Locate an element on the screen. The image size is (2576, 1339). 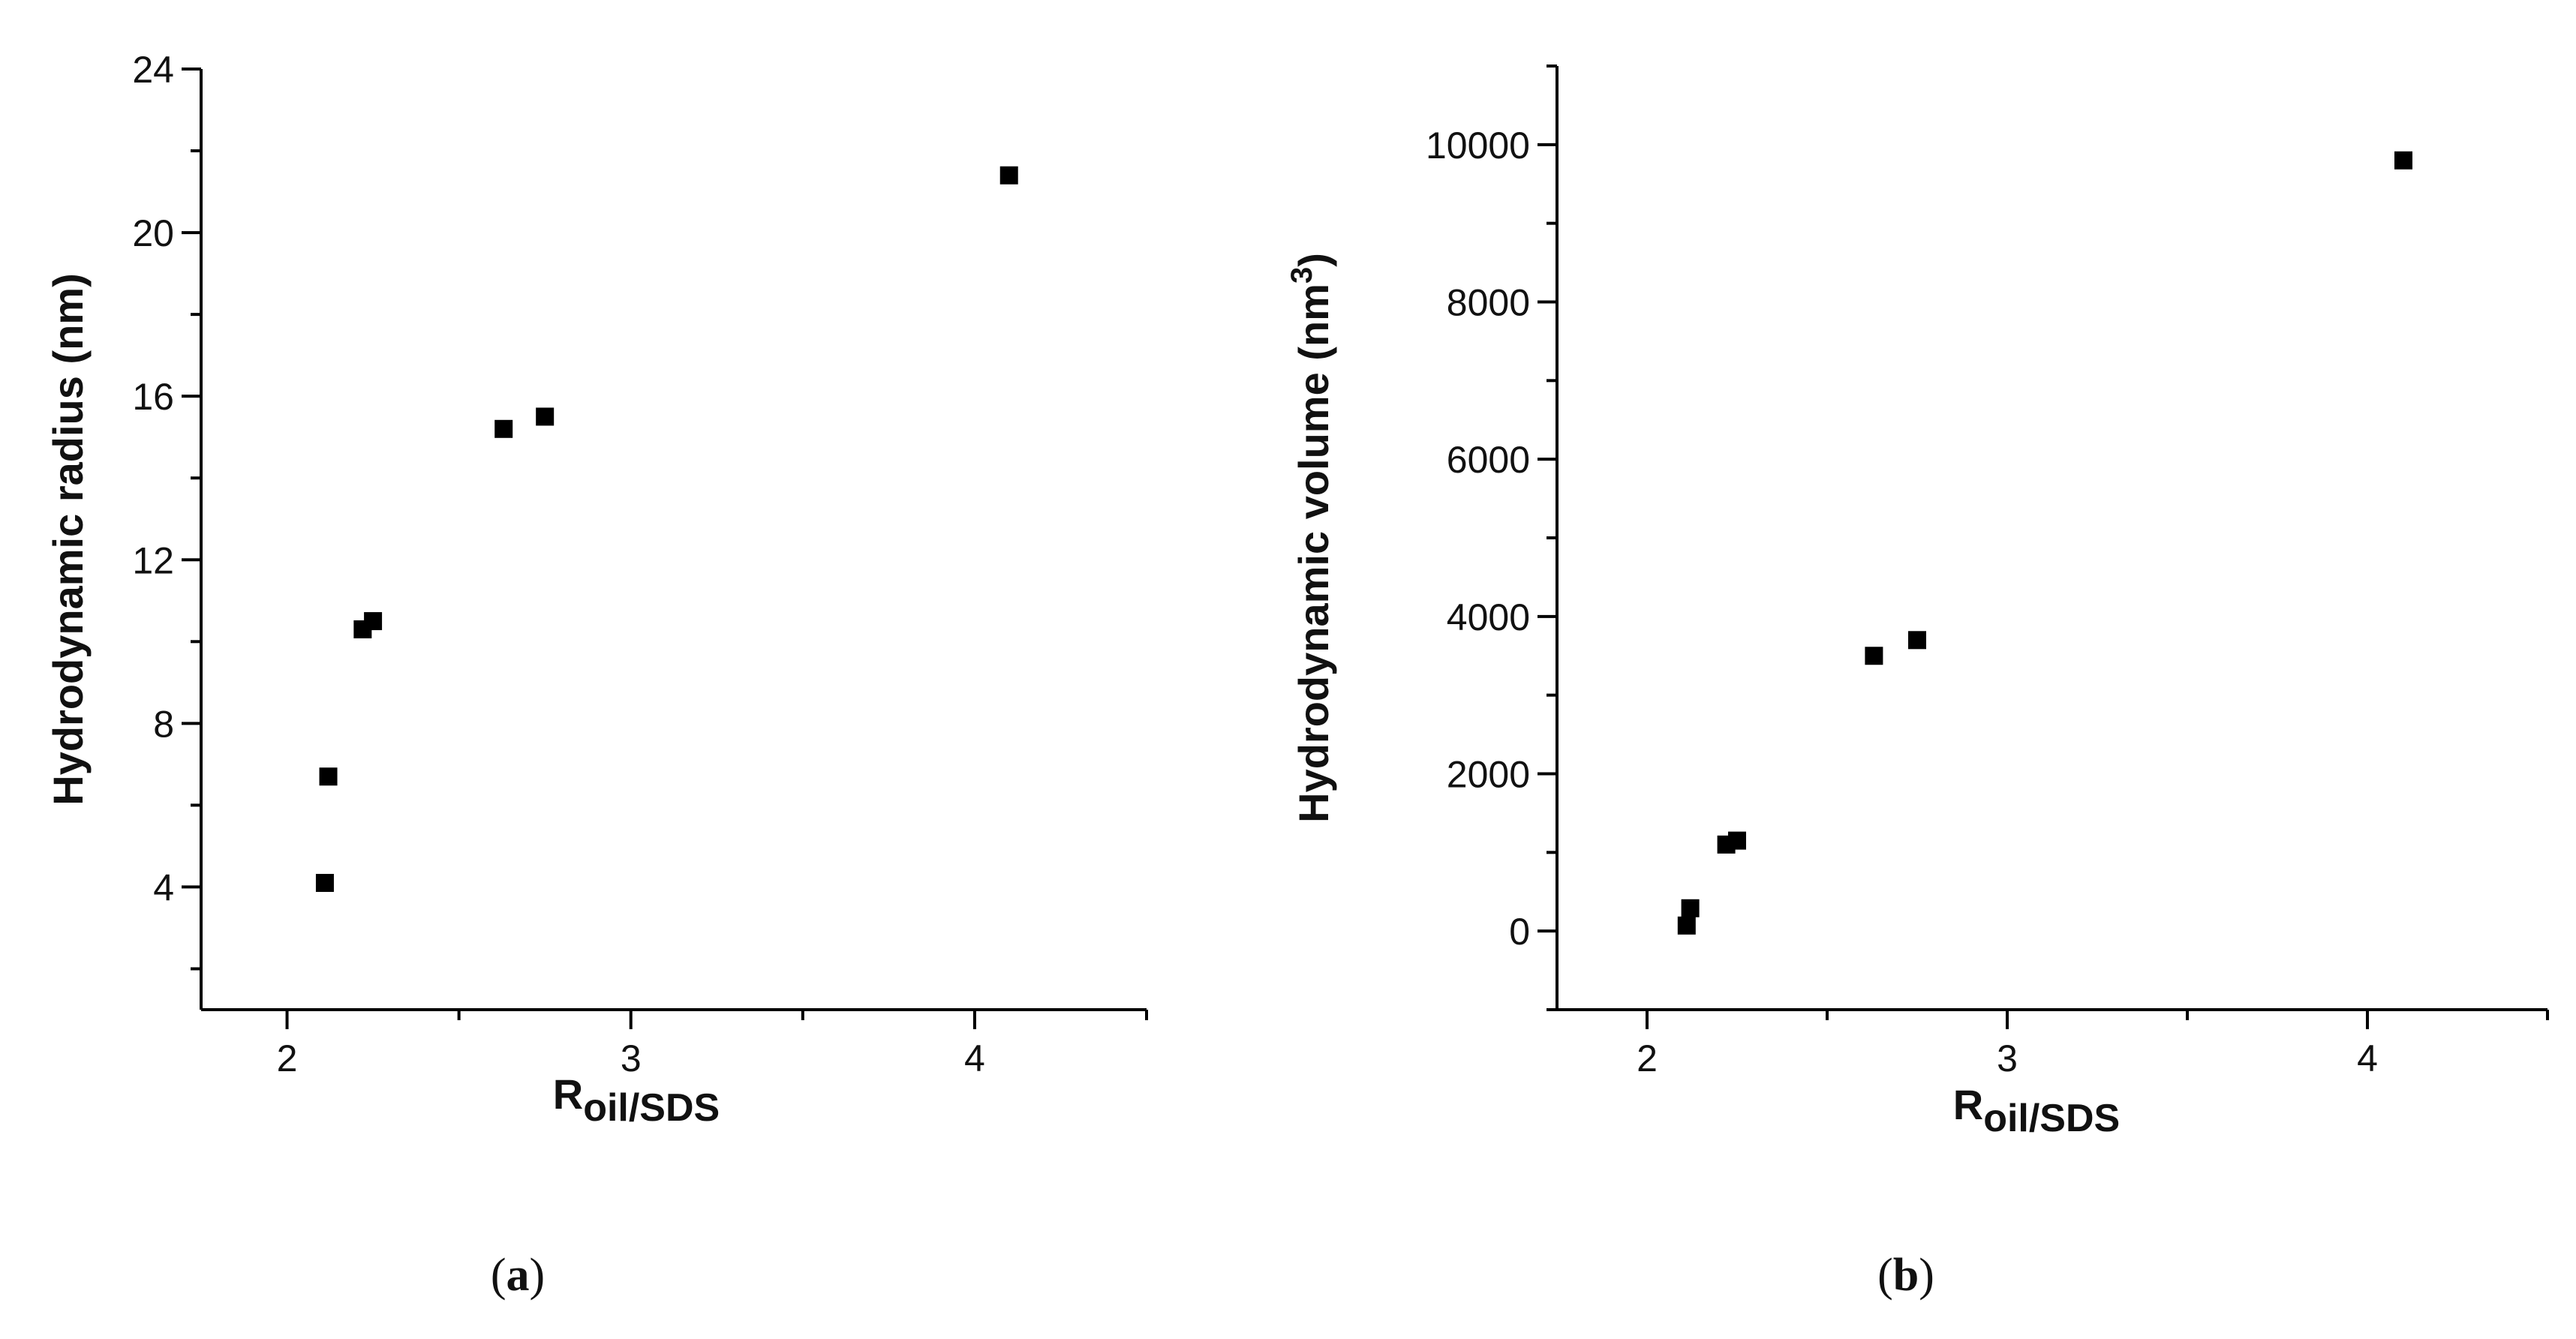
y-axis-title: Hydrodynamic radius (nm) is located at coordinates (68, 539).